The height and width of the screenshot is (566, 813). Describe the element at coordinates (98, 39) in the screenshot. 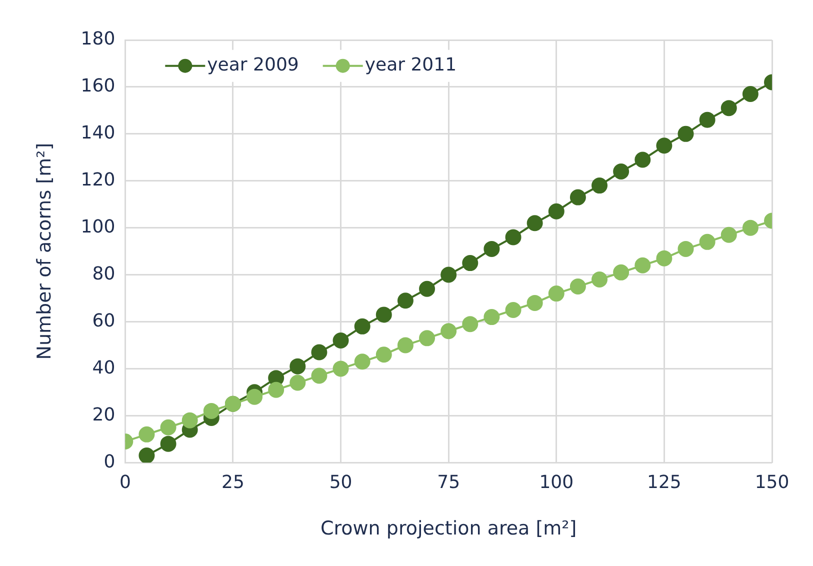

I see `y-tick-label: 180` at that location.